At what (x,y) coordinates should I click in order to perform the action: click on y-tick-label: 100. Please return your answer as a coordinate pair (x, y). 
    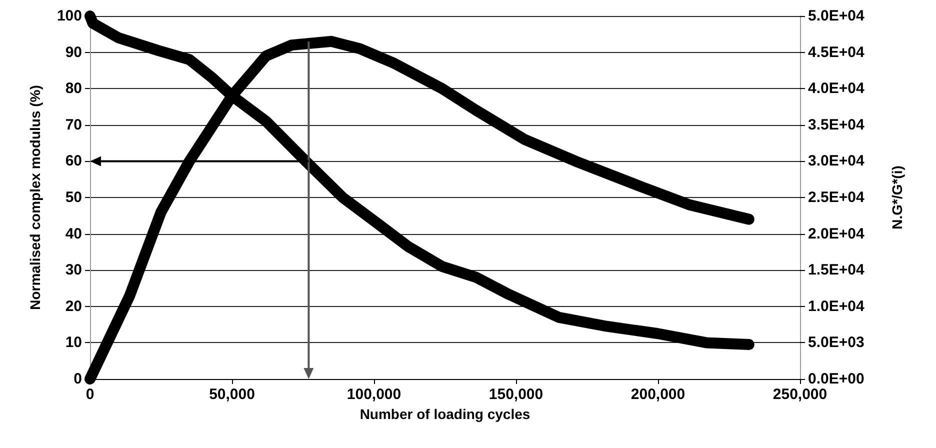
    Looking at the image, I should click on (69, 16).